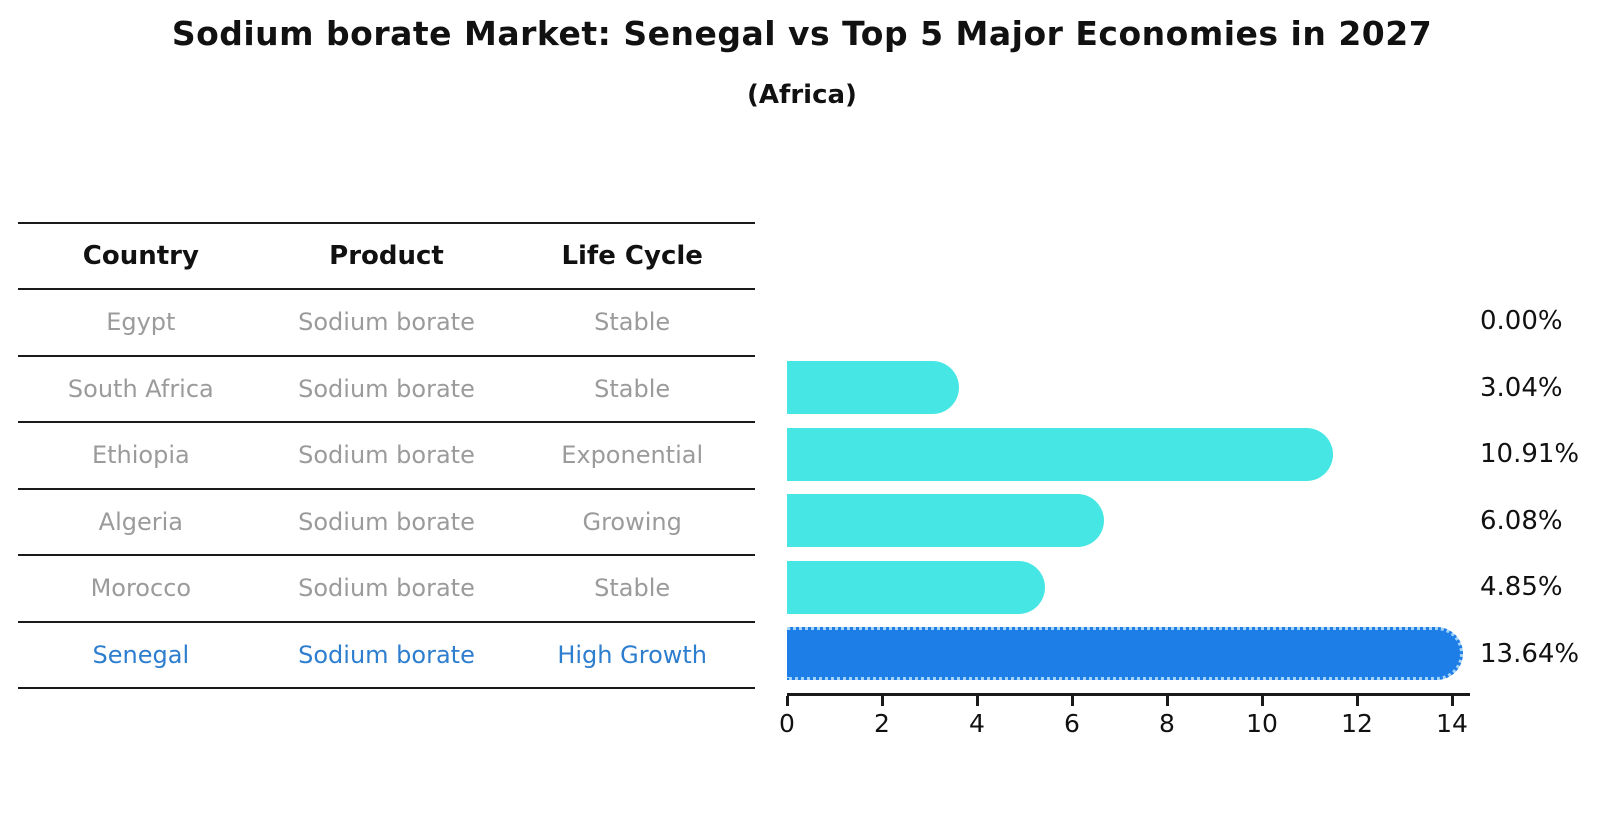  What do you see at coordinates (1262, 723) in the screenshot?
I see `x-tick-label: 10` at bounding box center [1262, 723].